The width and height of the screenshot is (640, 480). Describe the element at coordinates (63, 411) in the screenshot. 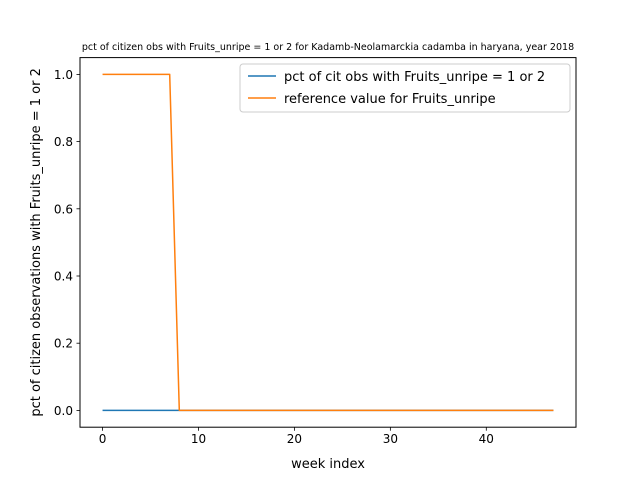

I see `y-tick-label: 0.0` at that location.